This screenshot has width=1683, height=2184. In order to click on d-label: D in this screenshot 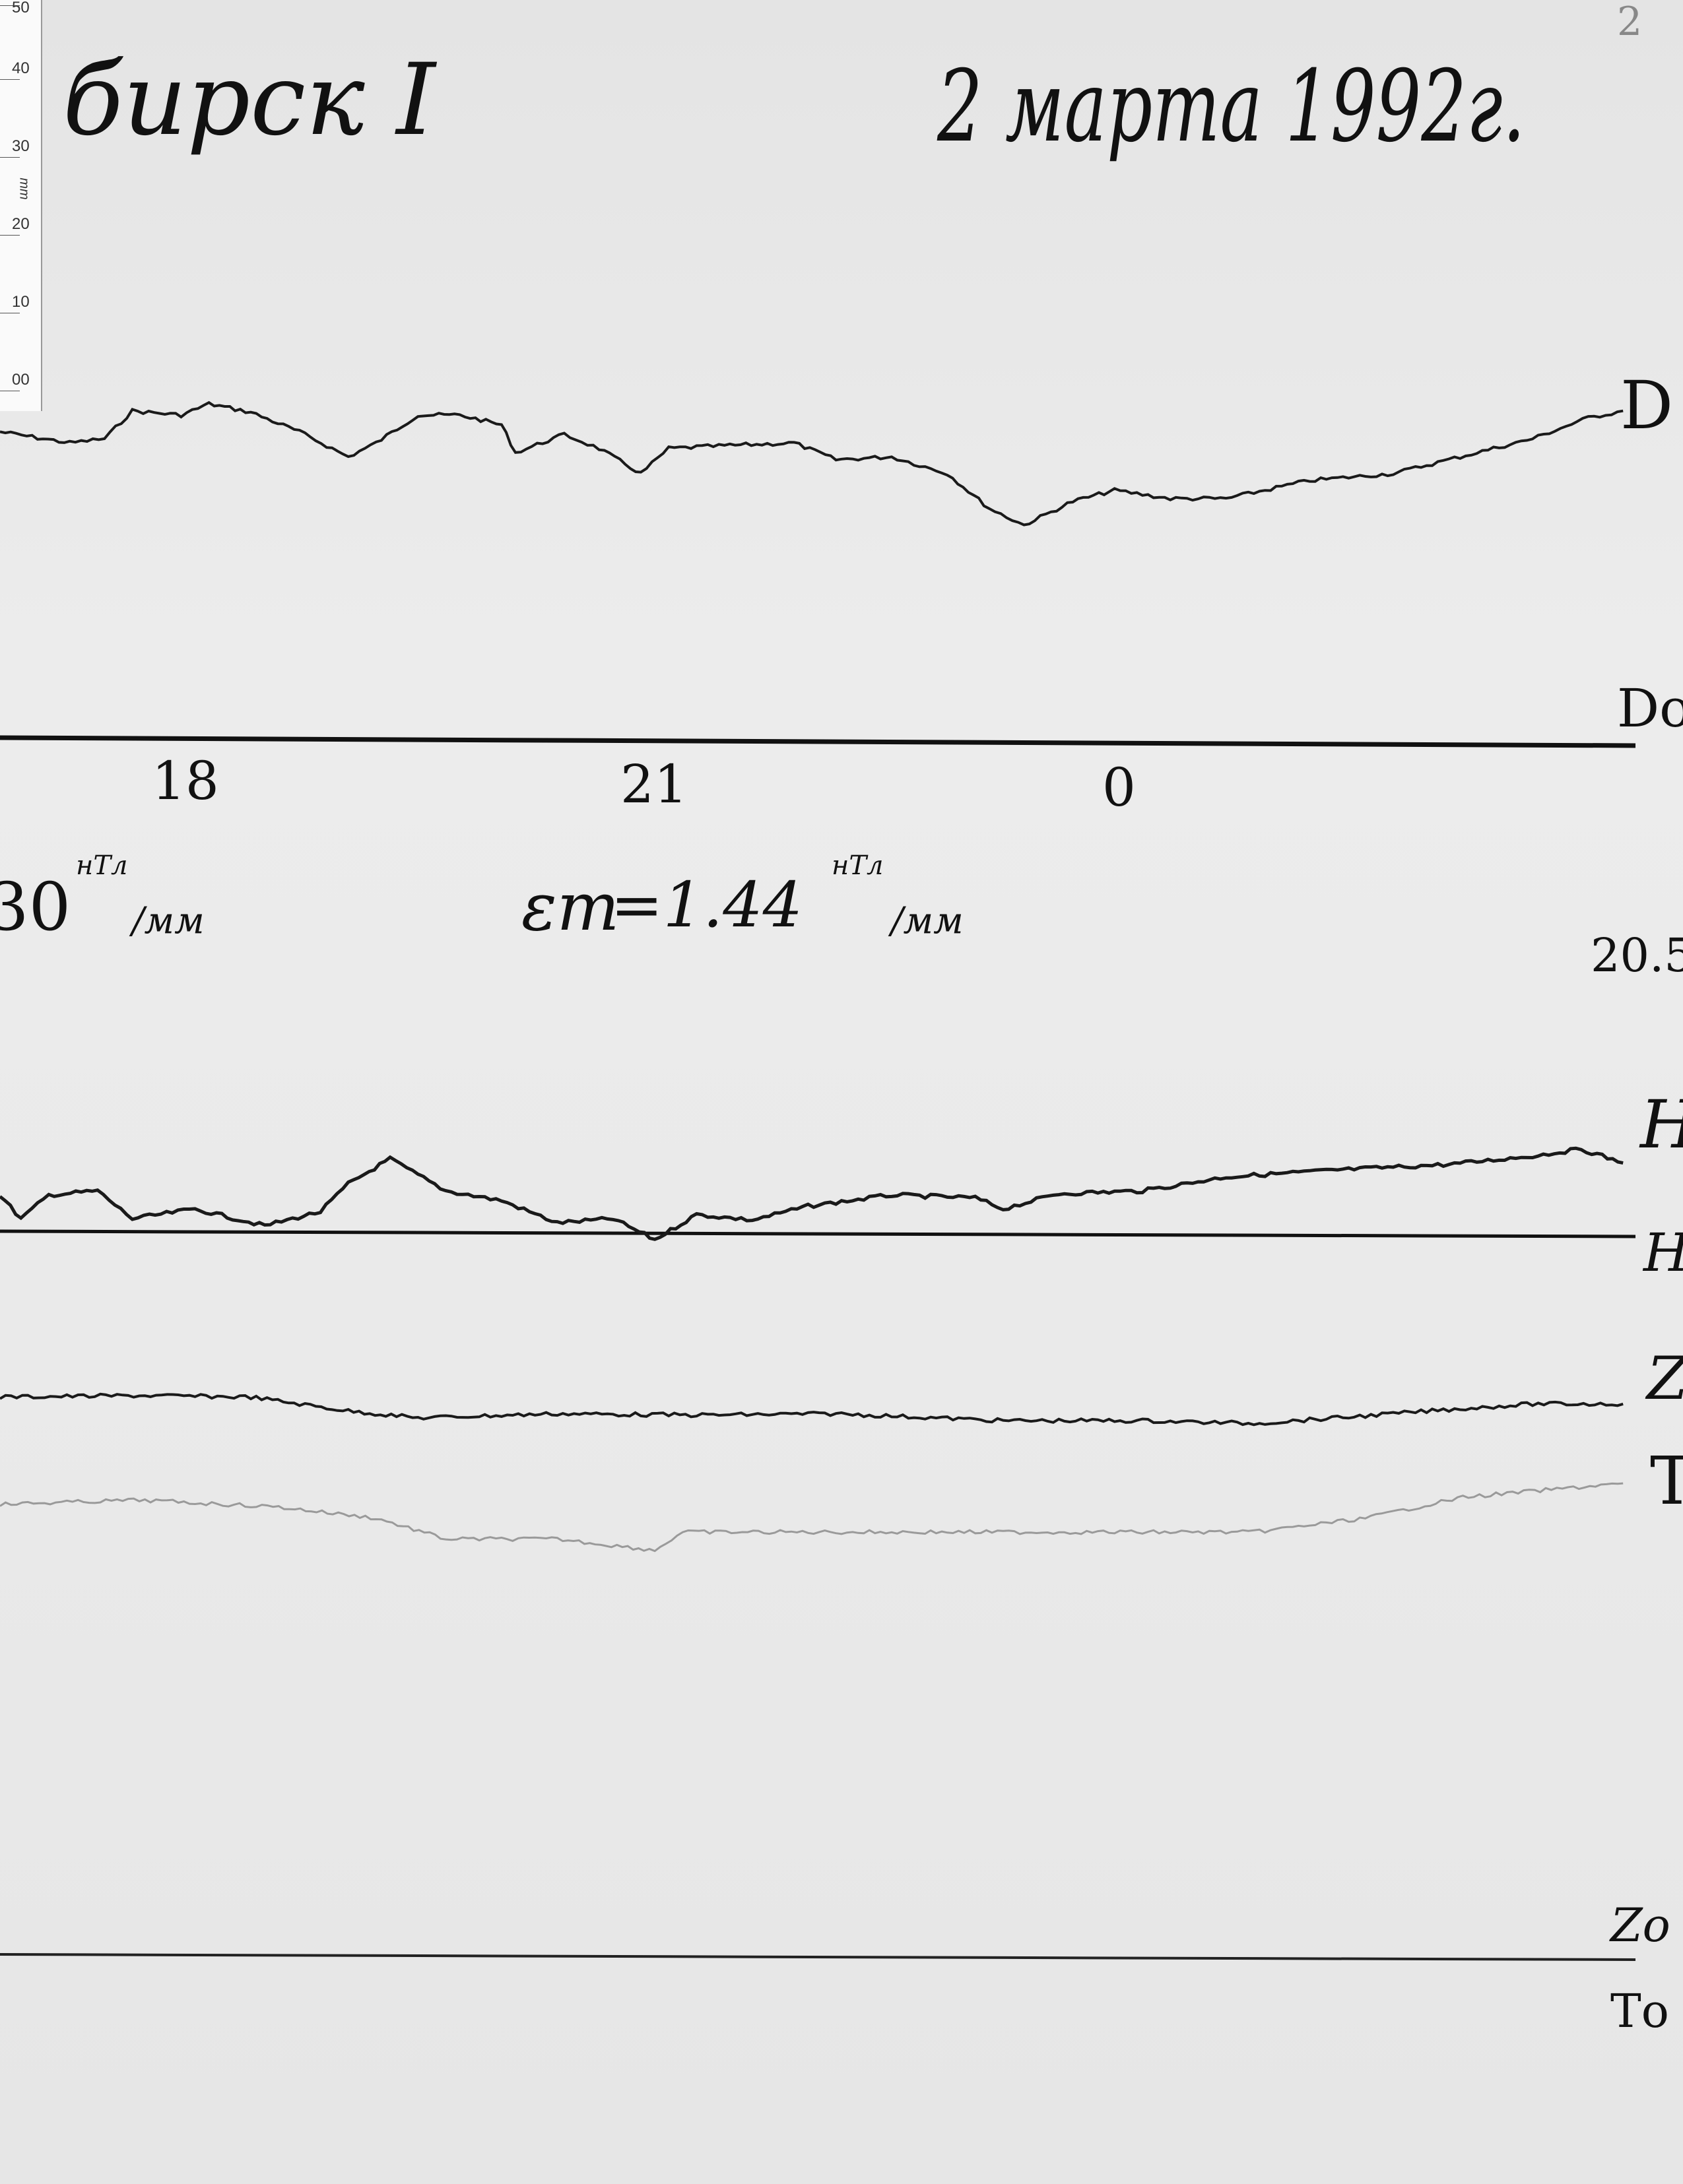, I will do `click(1647, 405)`.